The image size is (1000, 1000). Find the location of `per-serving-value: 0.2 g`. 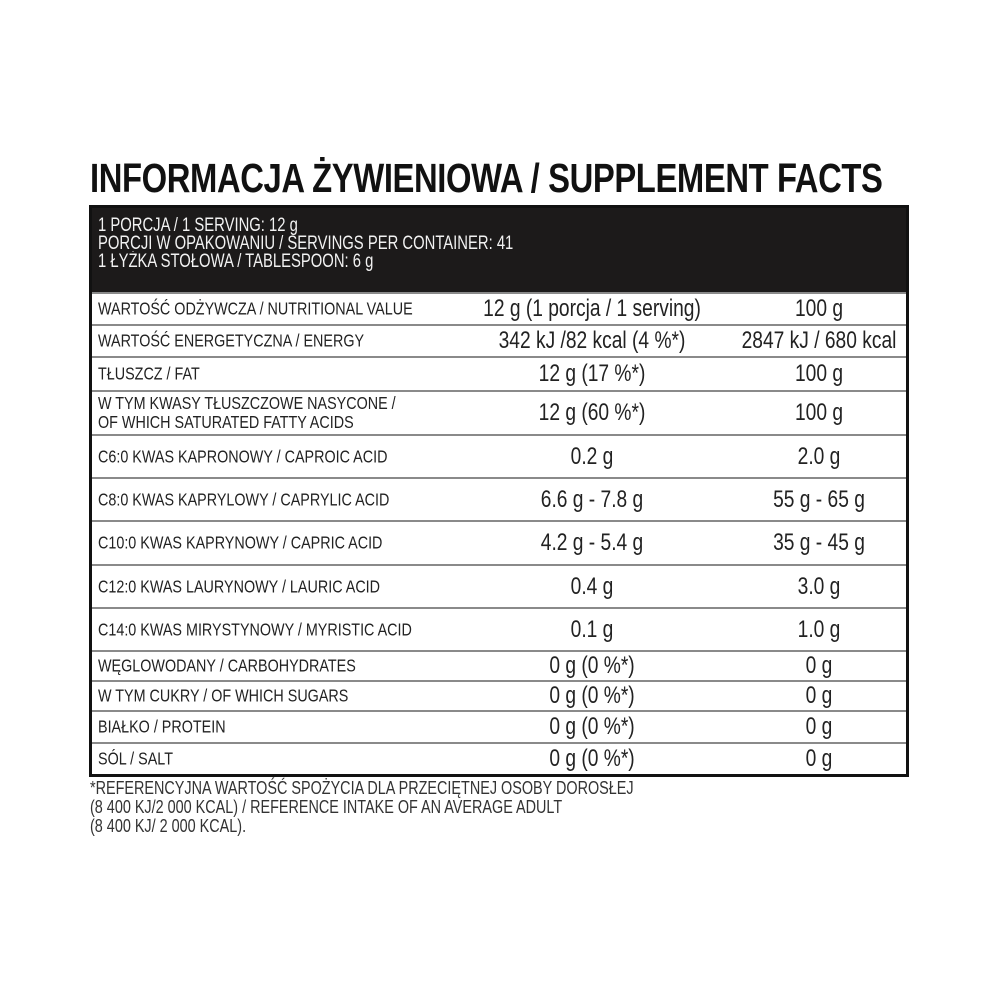

per-serving-value: 0.2 g is located at coordinates (592, 456).